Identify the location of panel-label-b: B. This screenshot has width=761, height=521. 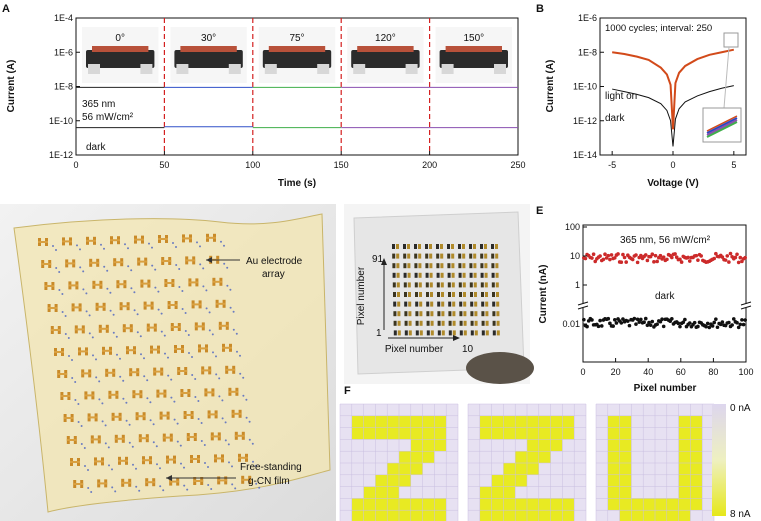
(540, 9).